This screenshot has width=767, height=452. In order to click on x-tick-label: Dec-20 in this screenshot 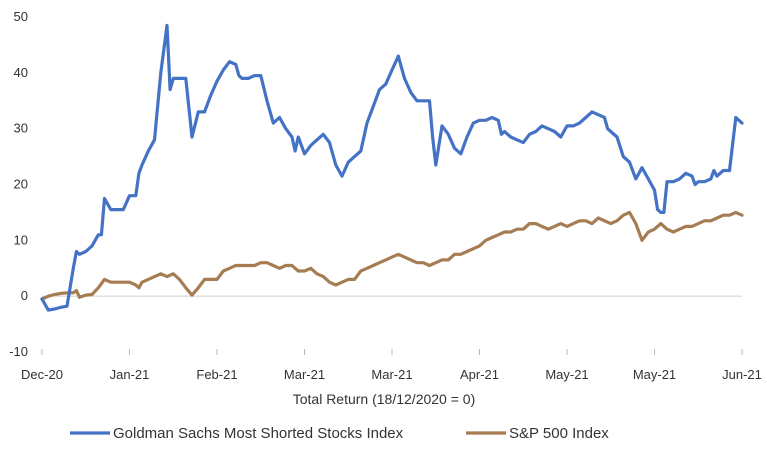, I will do `click(42, 374)`.